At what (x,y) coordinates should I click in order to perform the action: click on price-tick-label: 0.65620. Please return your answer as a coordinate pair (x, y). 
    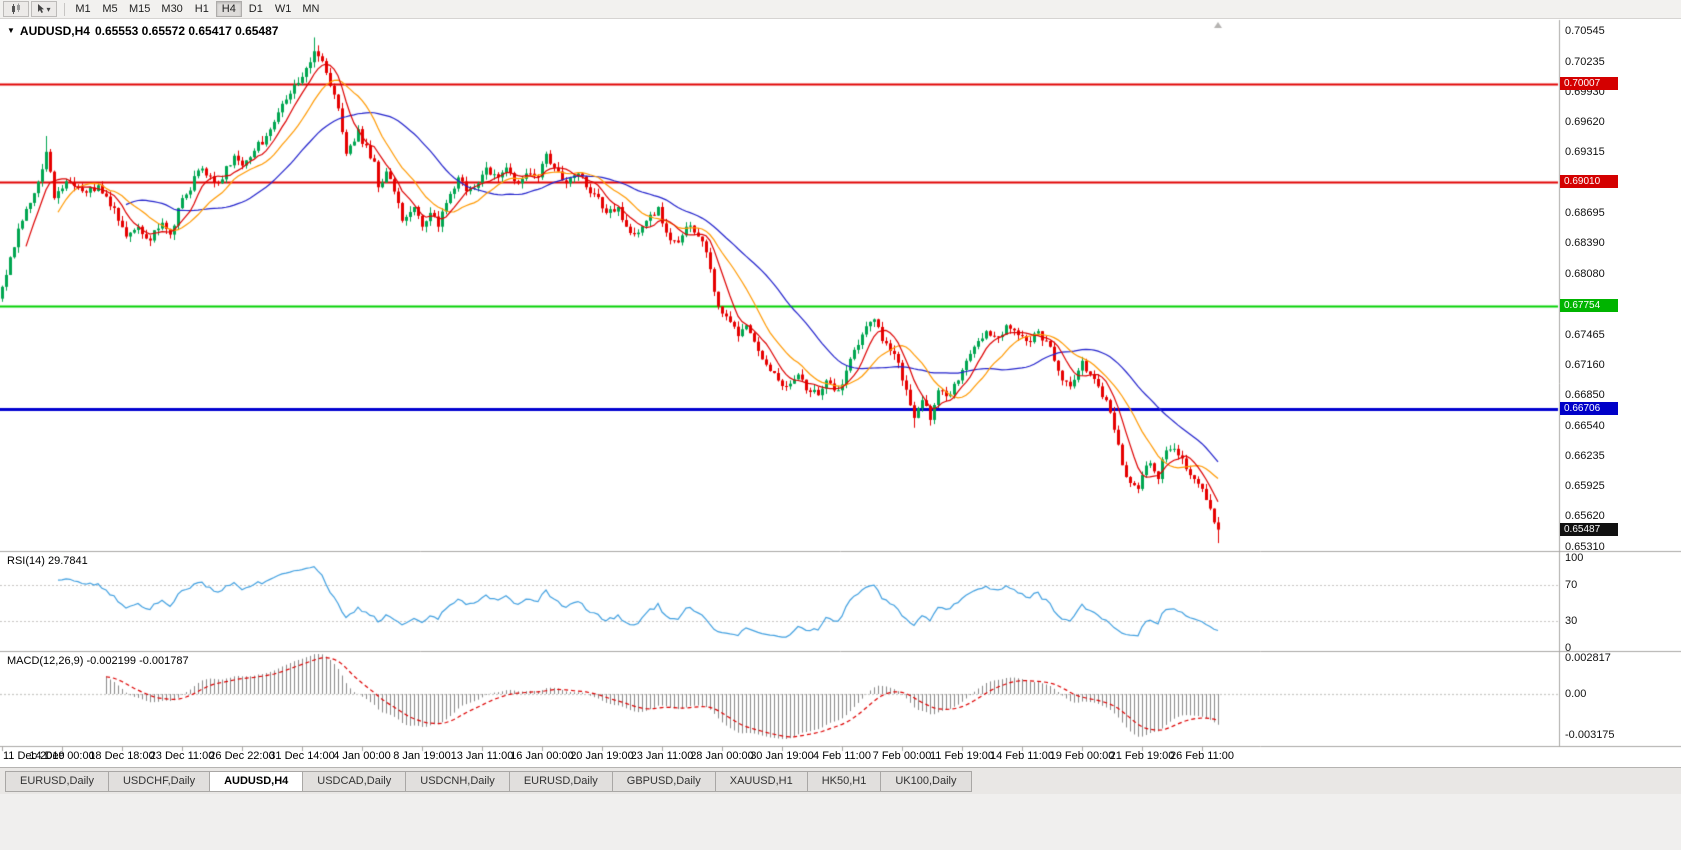
    Looking at the image, I should click on (1585, 516).